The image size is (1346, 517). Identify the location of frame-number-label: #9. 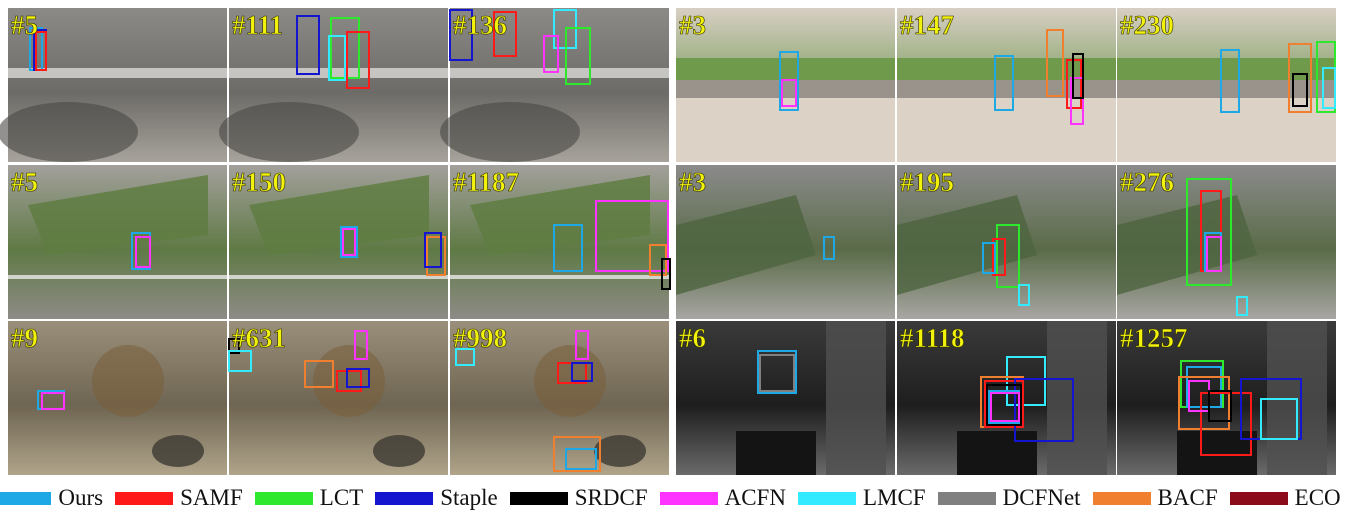
(24, 338).